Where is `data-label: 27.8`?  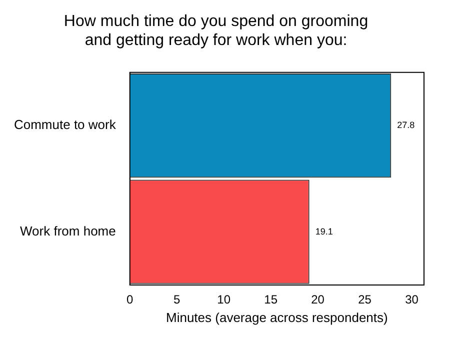 data-label: 27.8 is located at coordinates (406, 125).